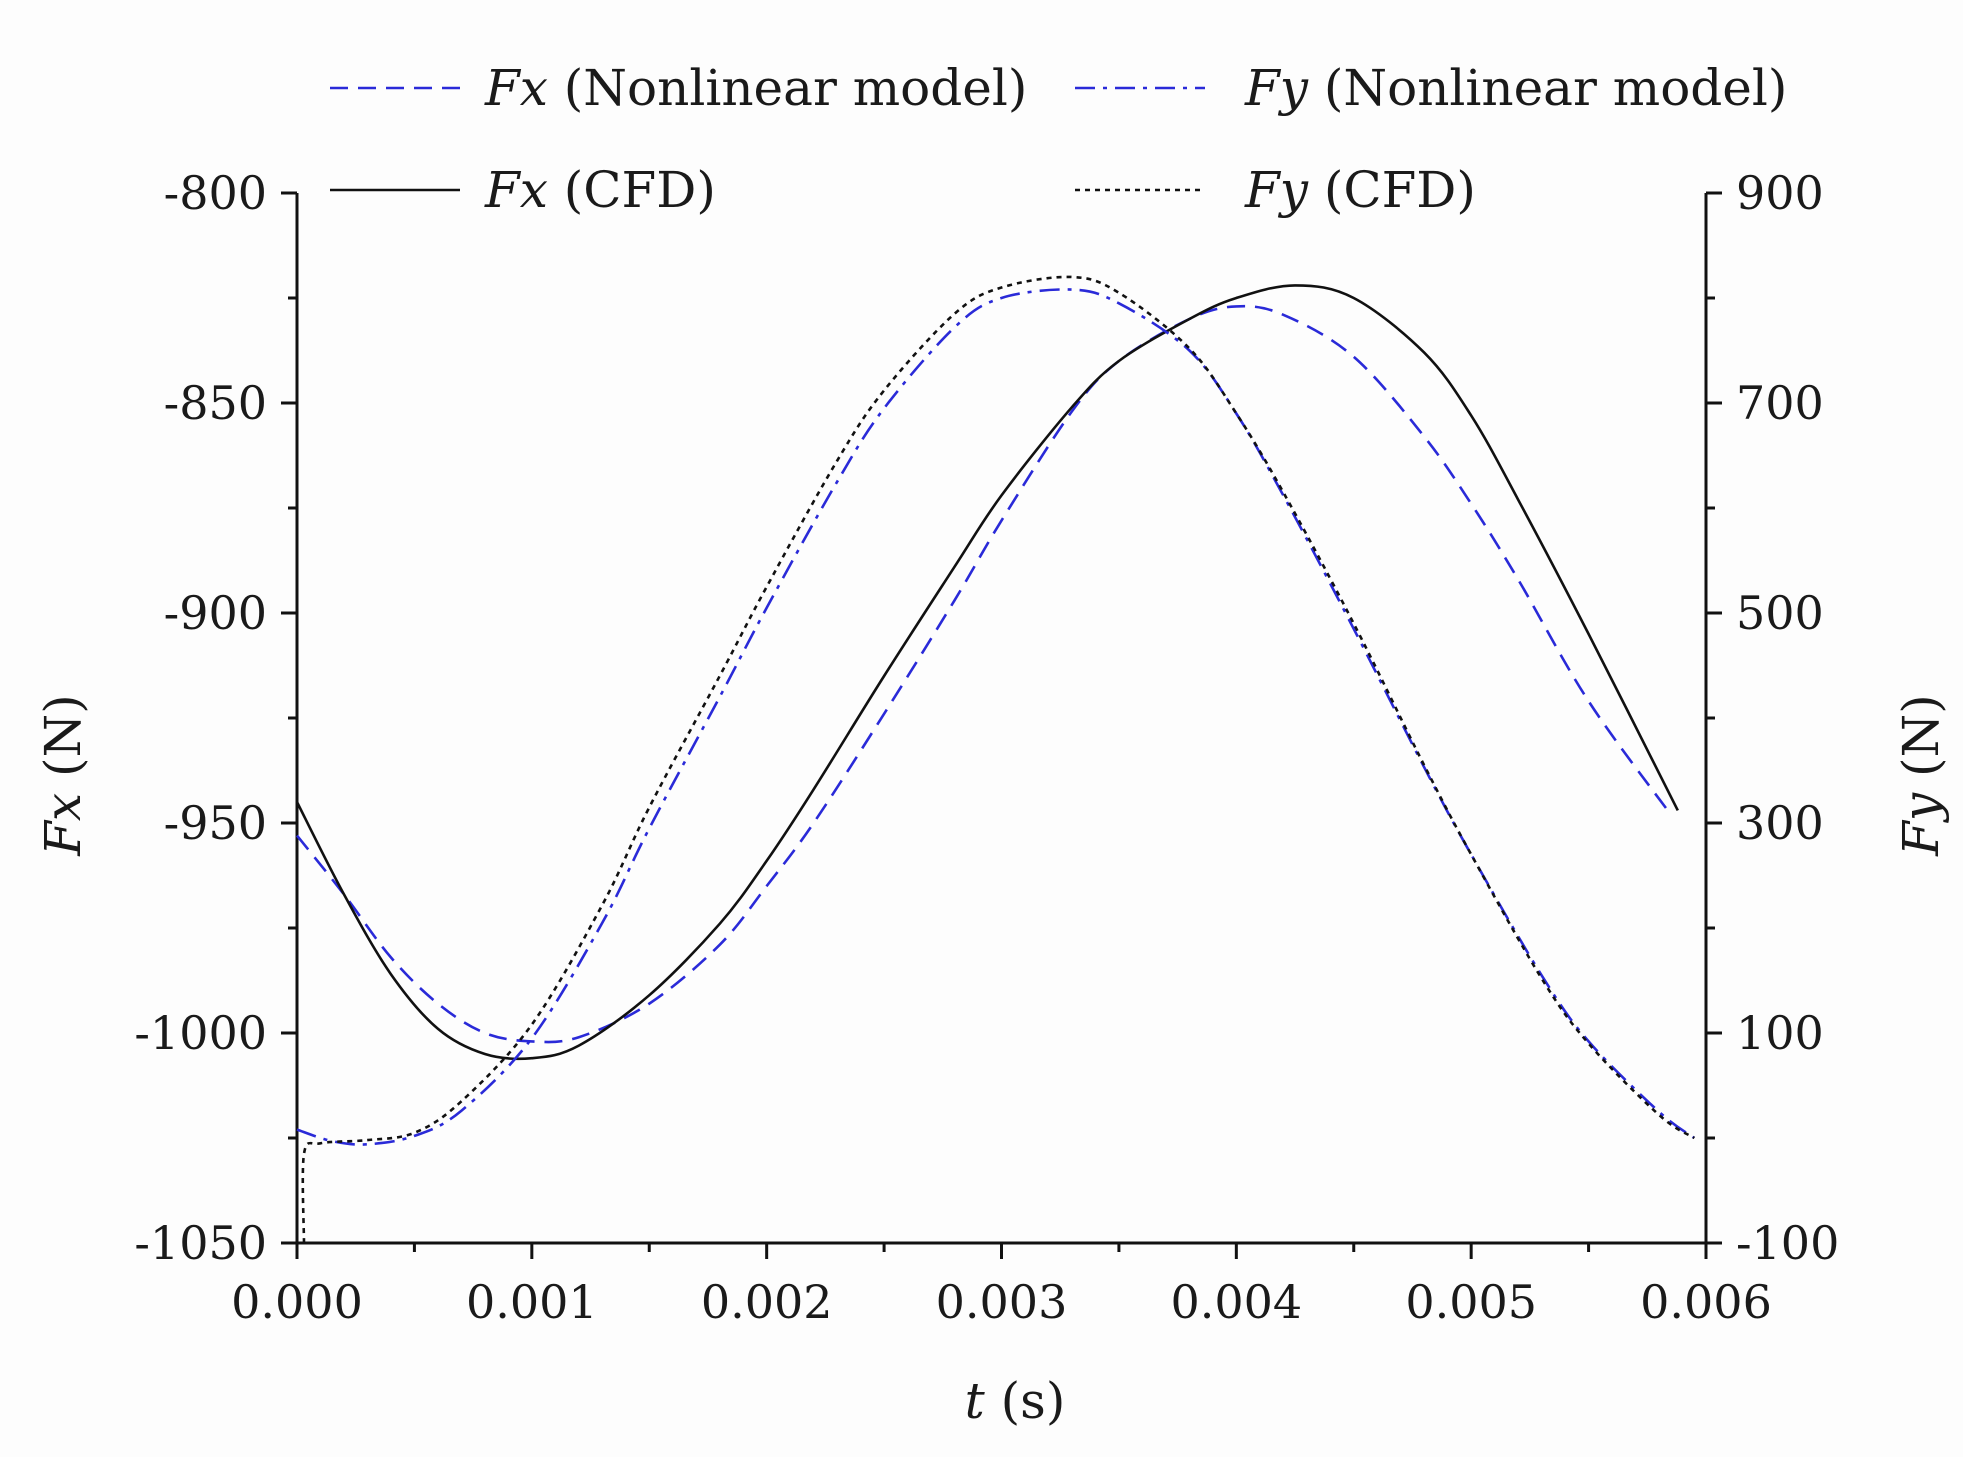  What do you see at coordinates (1921, 735) in the screenshot?
I see `y-right-axis-unit: (N)` at bounding box center [1921, 735].